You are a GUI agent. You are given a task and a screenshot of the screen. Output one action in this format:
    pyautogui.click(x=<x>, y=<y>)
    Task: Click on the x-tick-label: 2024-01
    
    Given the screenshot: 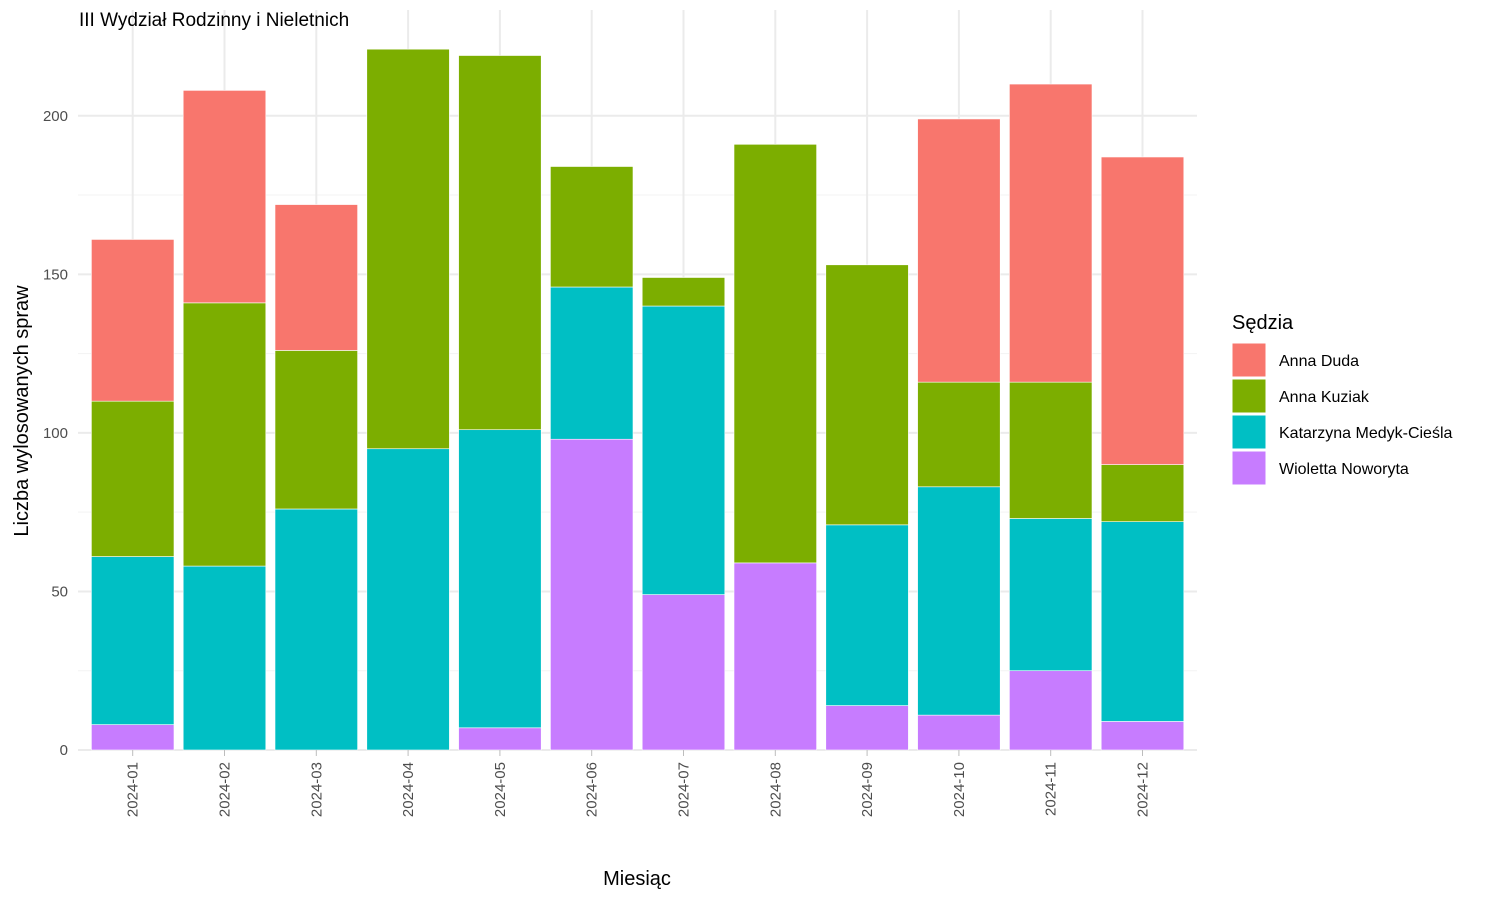 What is the action you would take?
    pyautogui.click(x=133, y=789)
    